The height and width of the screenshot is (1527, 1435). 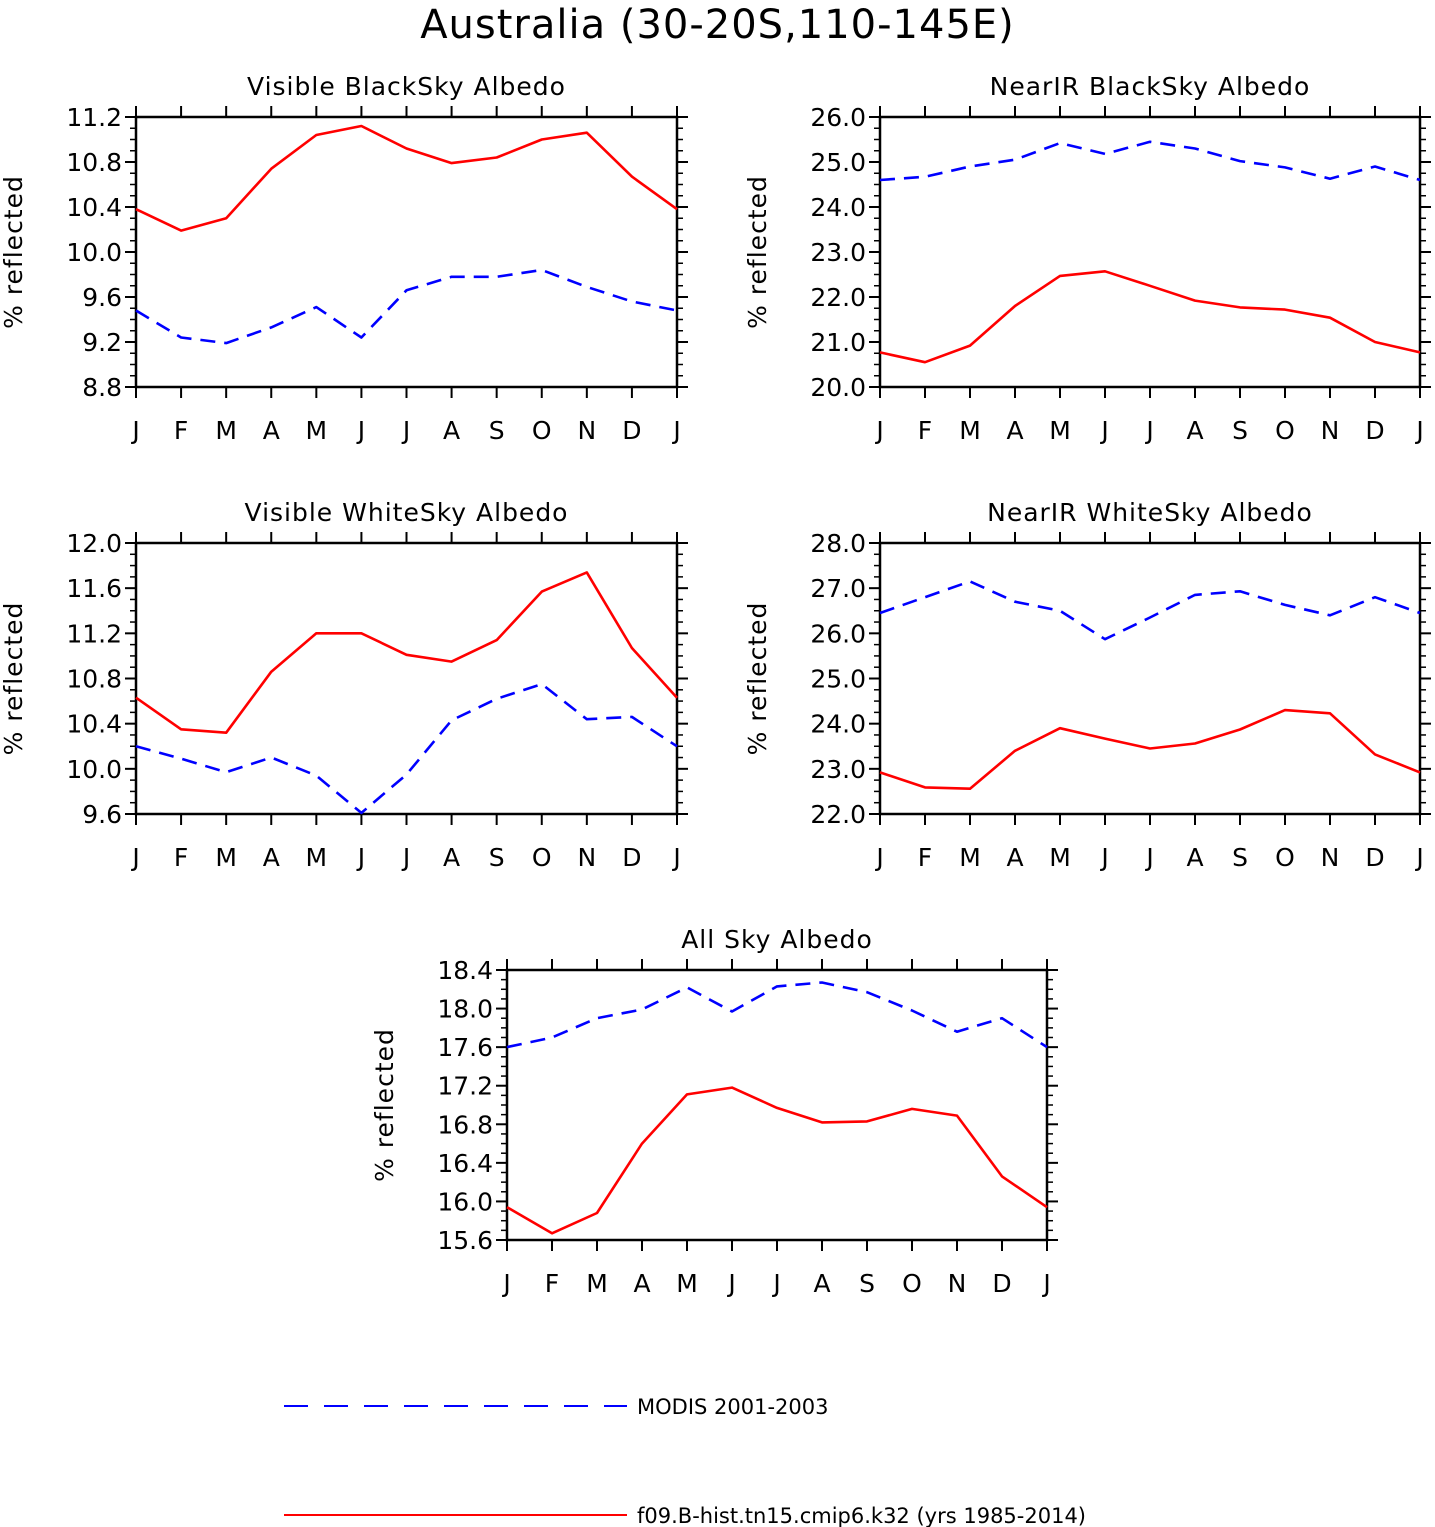 I want to click on y-tick-label: 24.0, so click(x=838, y=207).